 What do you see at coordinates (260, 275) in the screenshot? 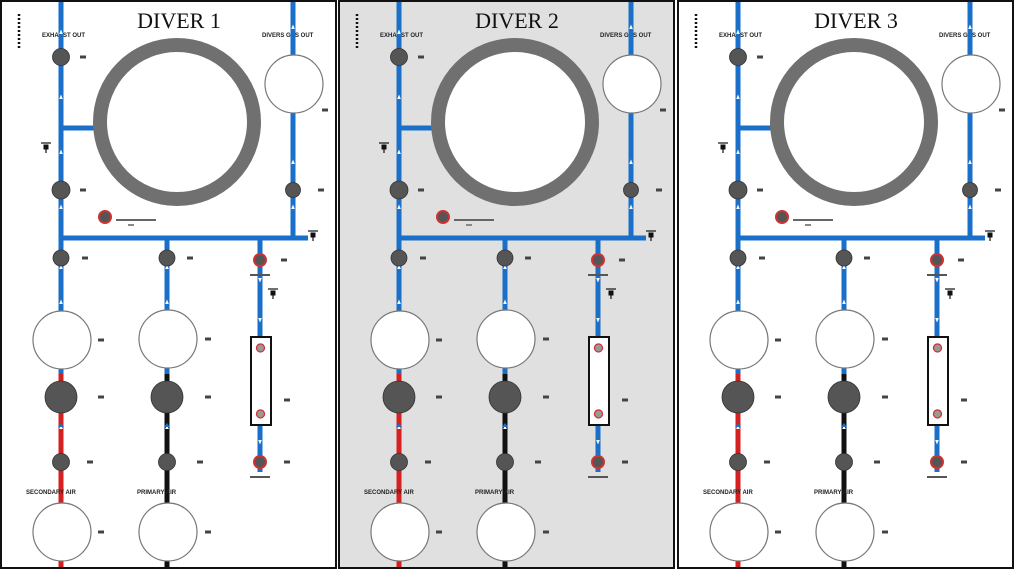
I see `sample-sensor-tag` at bounding box center [260, 275].